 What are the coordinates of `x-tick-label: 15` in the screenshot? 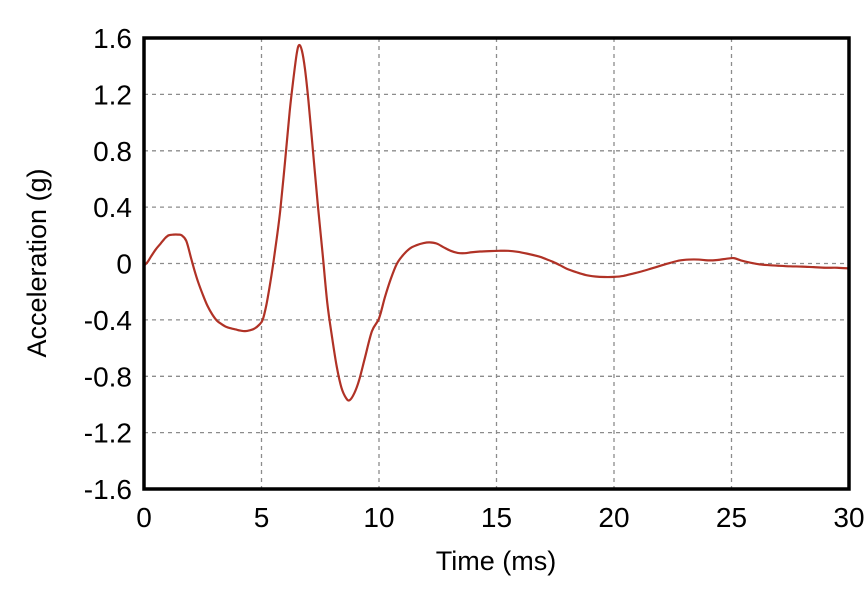 It's located at (496, 517).